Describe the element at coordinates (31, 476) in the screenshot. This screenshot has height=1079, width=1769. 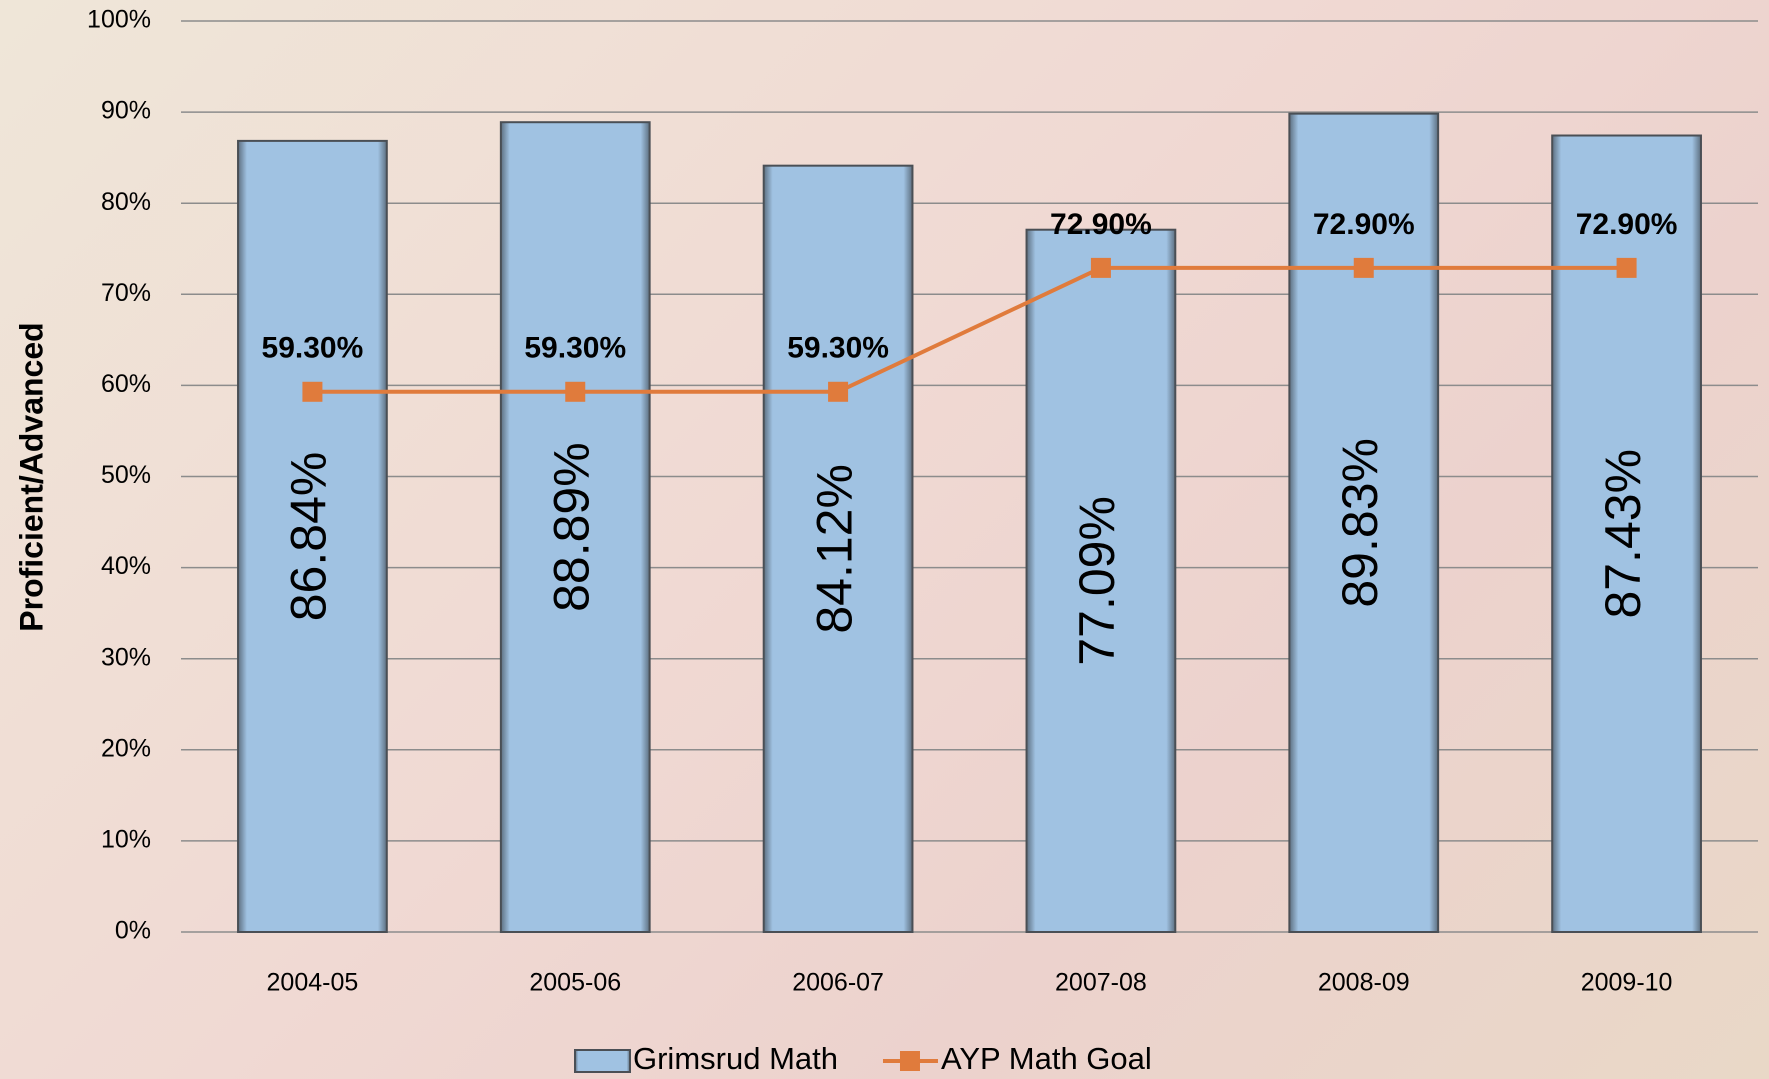
I see `y-axis-title: Proficient/Advanced` at that location.